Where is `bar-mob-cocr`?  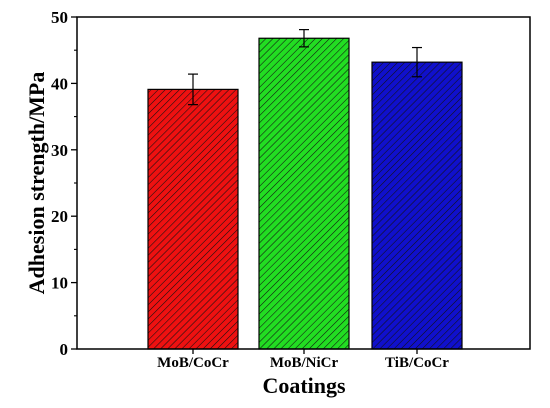
bar-mob-cocr is located at coordinates (193, 219).